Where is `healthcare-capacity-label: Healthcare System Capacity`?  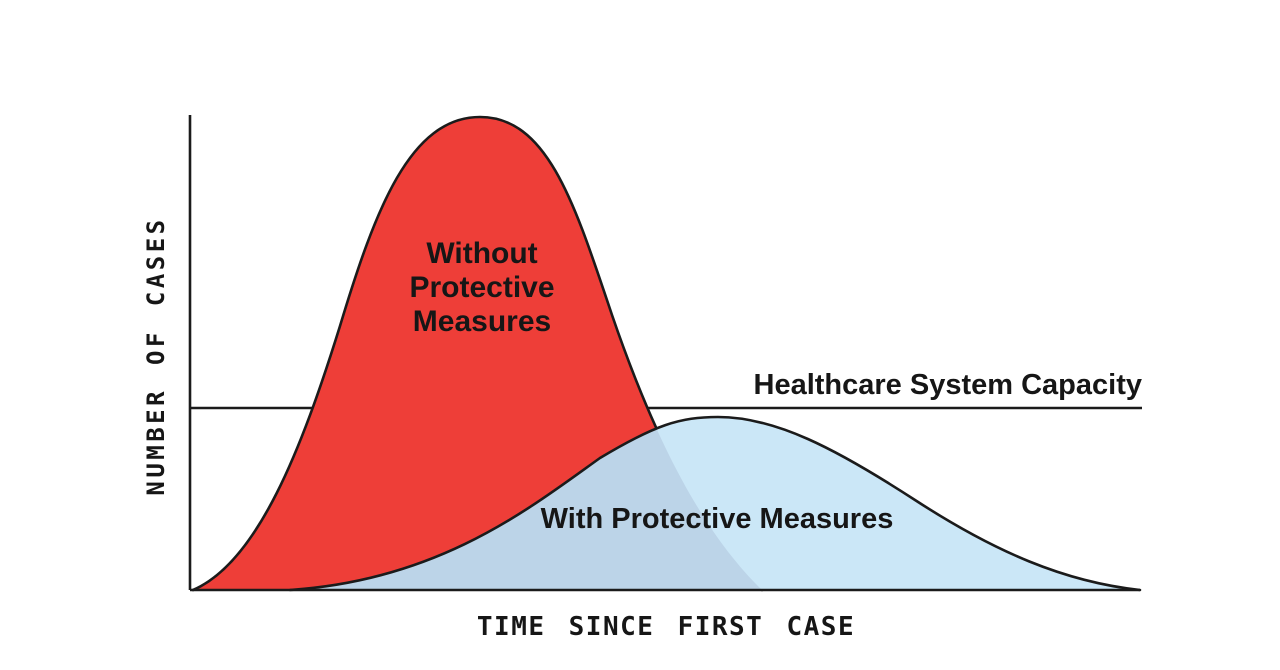
healthcare-capacity-label: Healthcare System Capacity is located at coordinates (947, 385).